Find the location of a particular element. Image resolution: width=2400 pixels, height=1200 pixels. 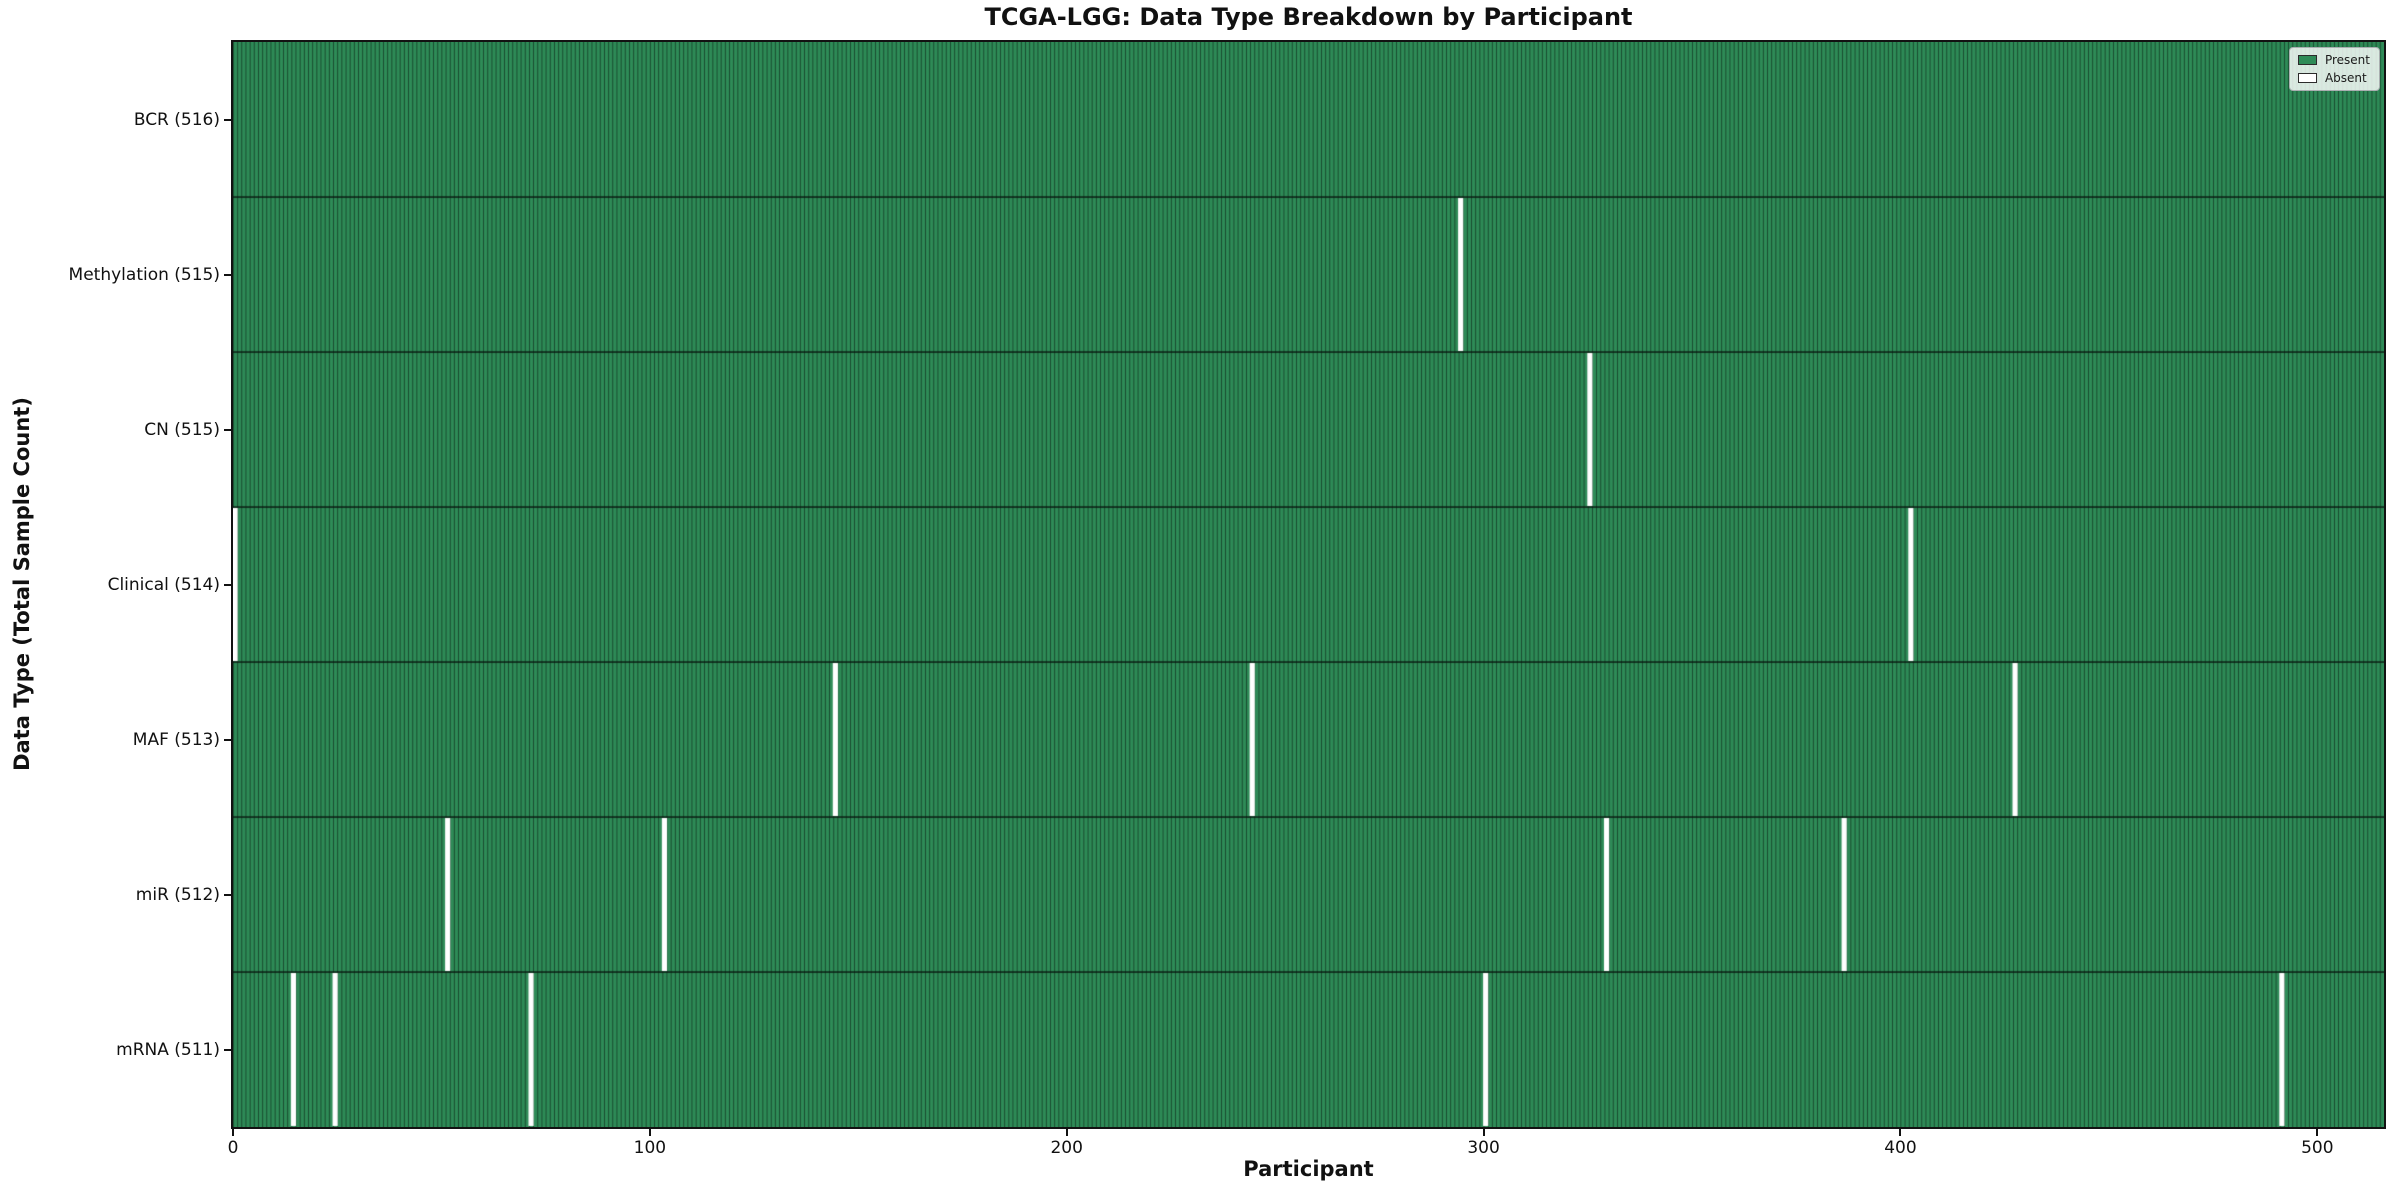

present-swatch-icon is located at coordinates (2307, 60).